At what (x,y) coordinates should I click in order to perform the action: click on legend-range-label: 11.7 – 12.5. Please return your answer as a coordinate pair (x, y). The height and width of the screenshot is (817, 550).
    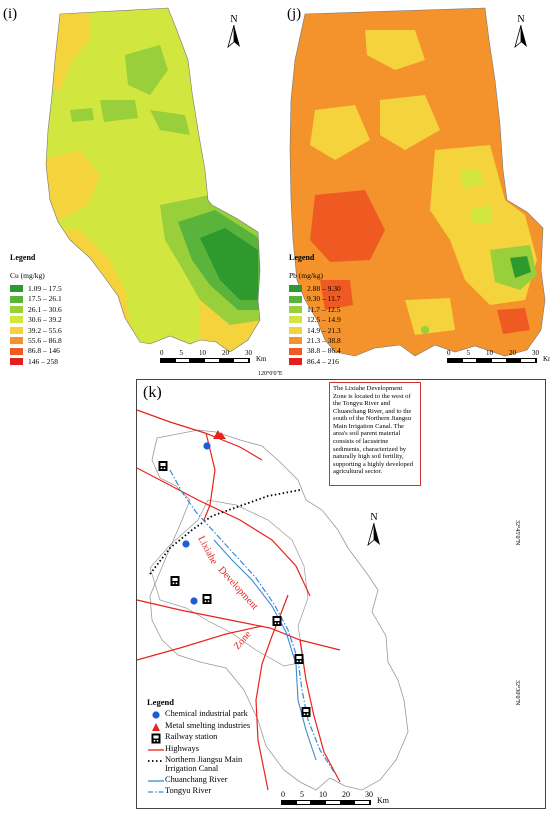
    Looking at the image, I should click on (324, 309).